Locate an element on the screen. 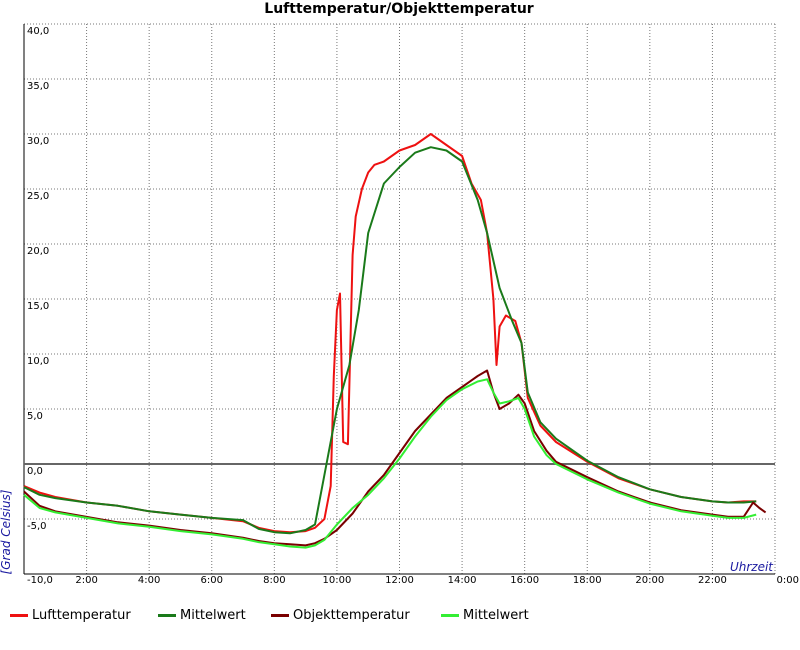 This screenshot has width=800, height=650. legend-item-objekttemperatur: Objekttemperatur is located at coordinates (340, 615).